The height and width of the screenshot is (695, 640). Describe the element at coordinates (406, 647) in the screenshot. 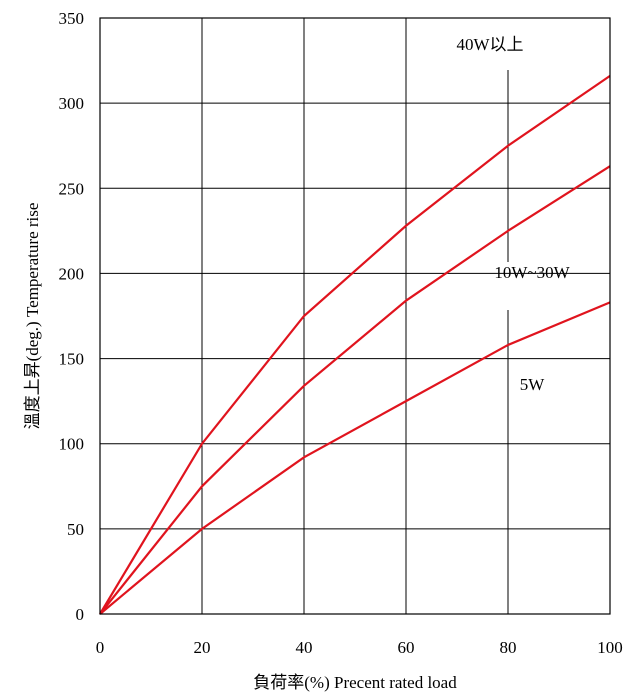

I see `x-tick-label: 60` at that location.